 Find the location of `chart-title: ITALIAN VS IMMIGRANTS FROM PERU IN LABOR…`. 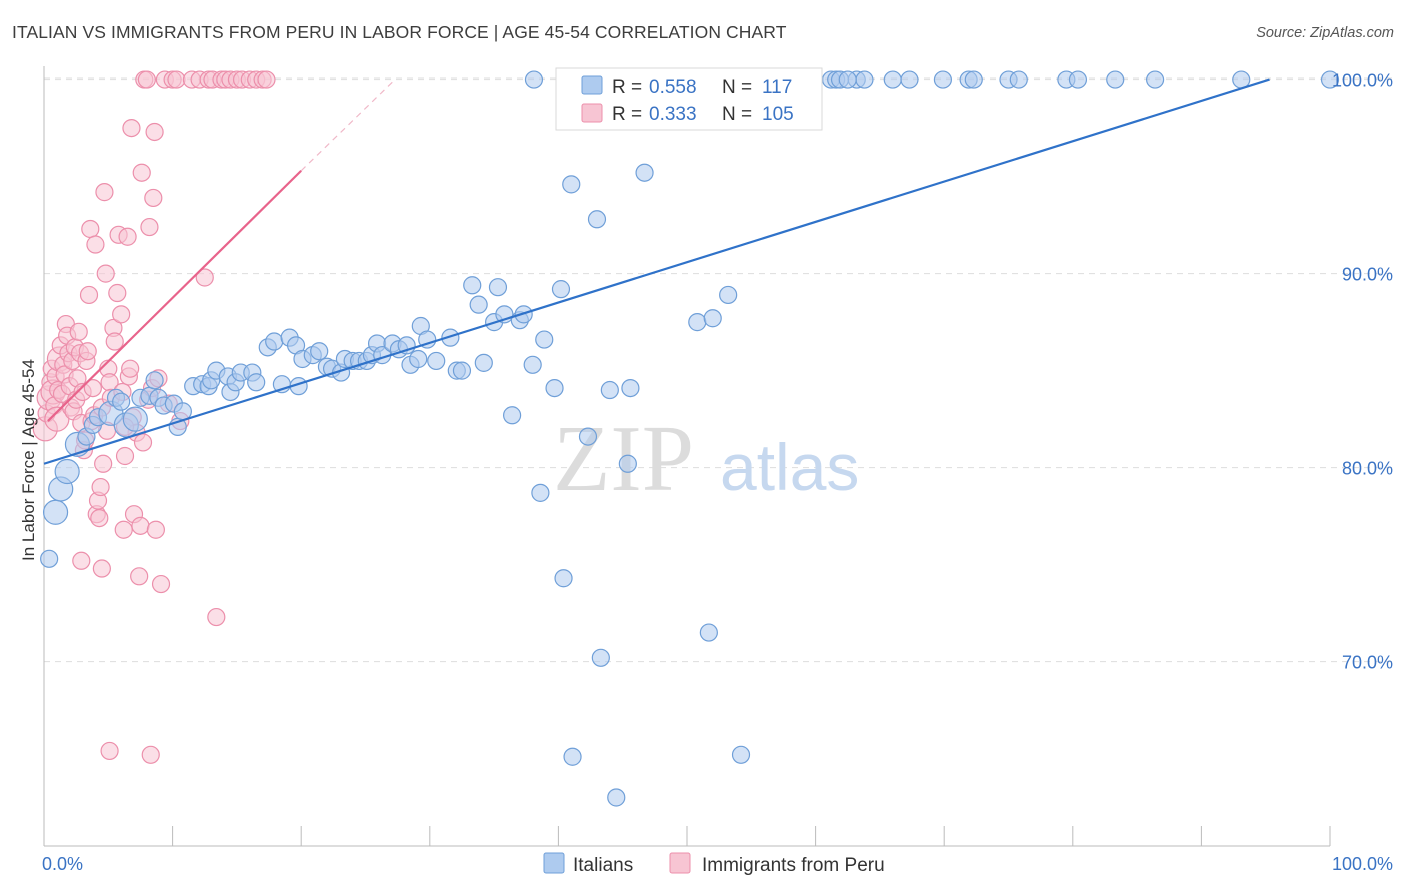

chart-title: ITALIAN VS IMMIGRANTS FROM PERU IN LABOR… is located at coordinates (399, 32).